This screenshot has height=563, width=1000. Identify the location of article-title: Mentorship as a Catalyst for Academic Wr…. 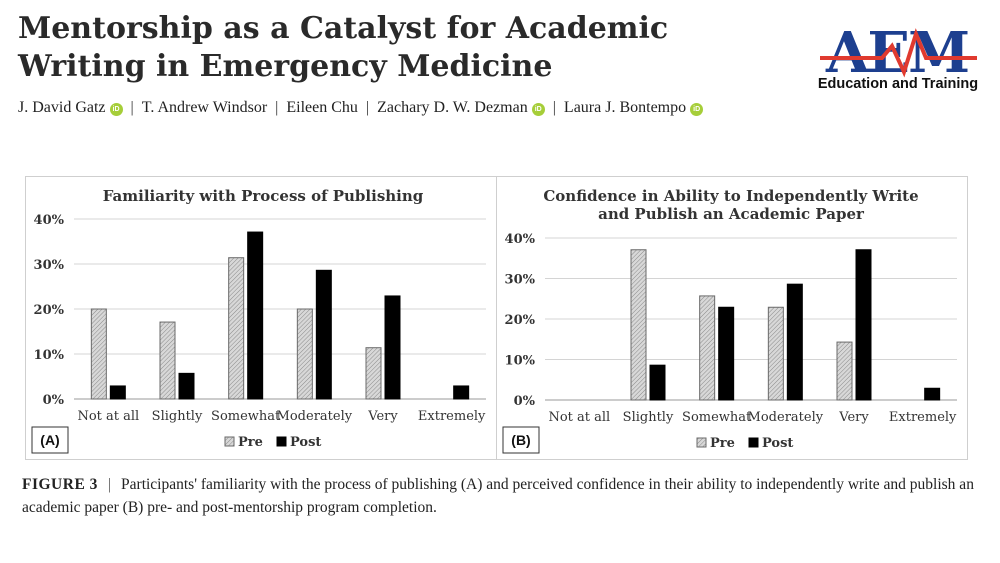
(343, 47).